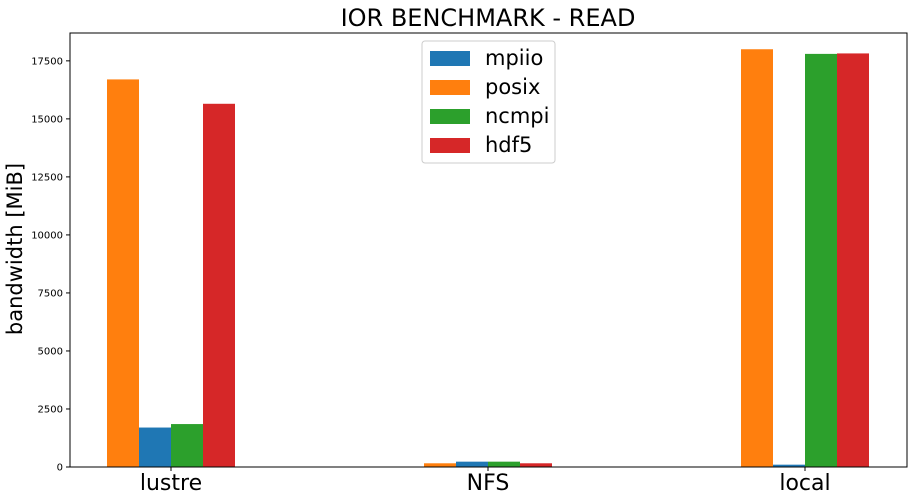 The height and width of the screenshot is (501, 917). Describe the element at coordinates (47, 235) in the screenshot. I see `y-tick-label-4: 10000` at that location.